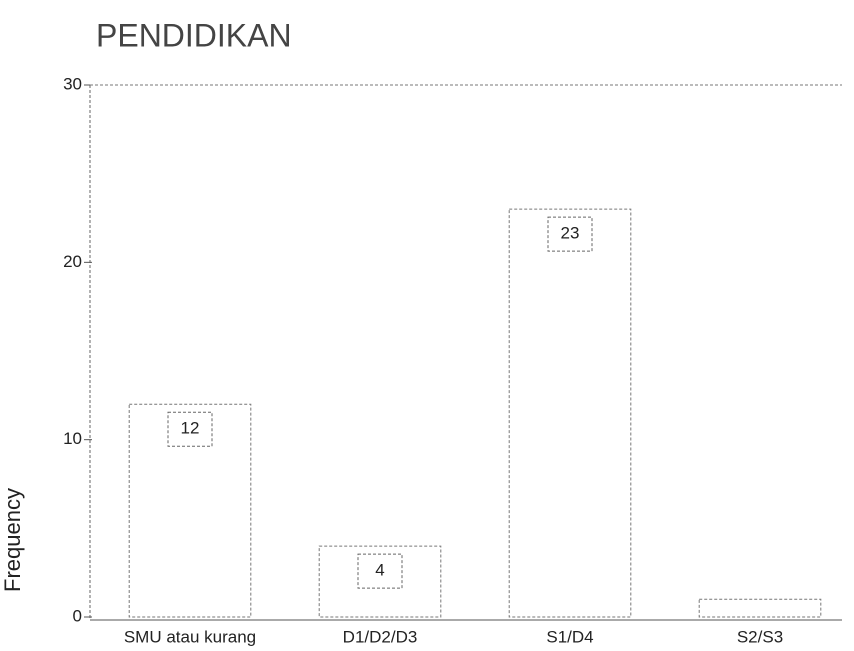 The width and height of the screenshot is (854, 651). I want to click on y-tick-label: 30, so click(72, 83).